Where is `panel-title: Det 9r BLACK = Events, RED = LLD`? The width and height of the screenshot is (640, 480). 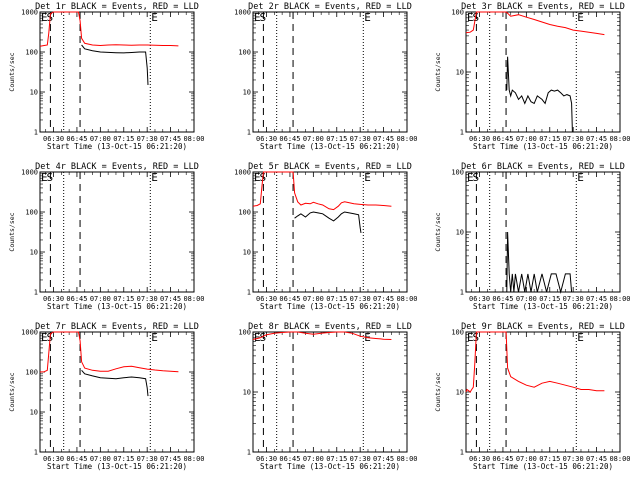 panel-title: Det 9r BLACK = Events, RED = LLD is located at coordinates (543, 327).